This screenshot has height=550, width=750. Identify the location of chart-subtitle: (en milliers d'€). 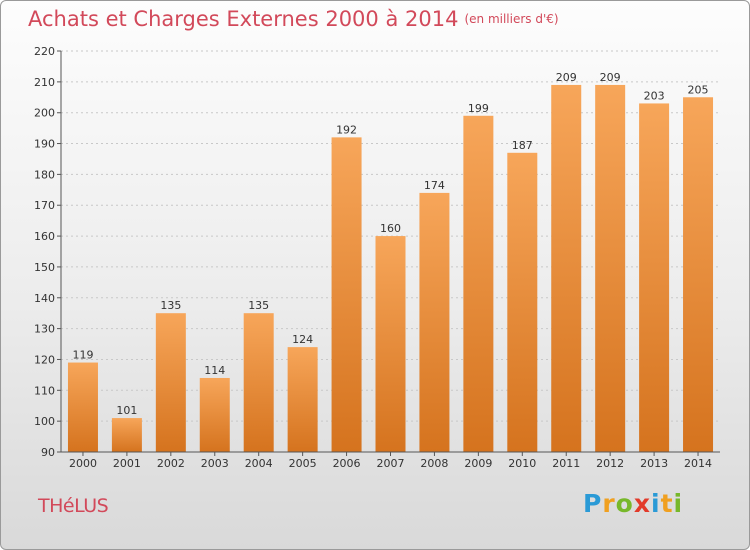
(511, 19).